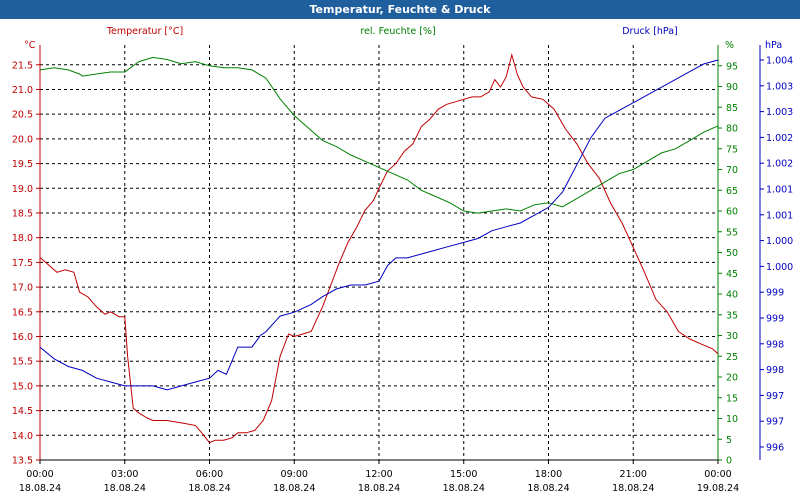 The height and width of the screenshot is (500, 800). Describe the element at coordinates (732, 274) in the screenshot. I see `humidity-tick-label: 45` at that location.